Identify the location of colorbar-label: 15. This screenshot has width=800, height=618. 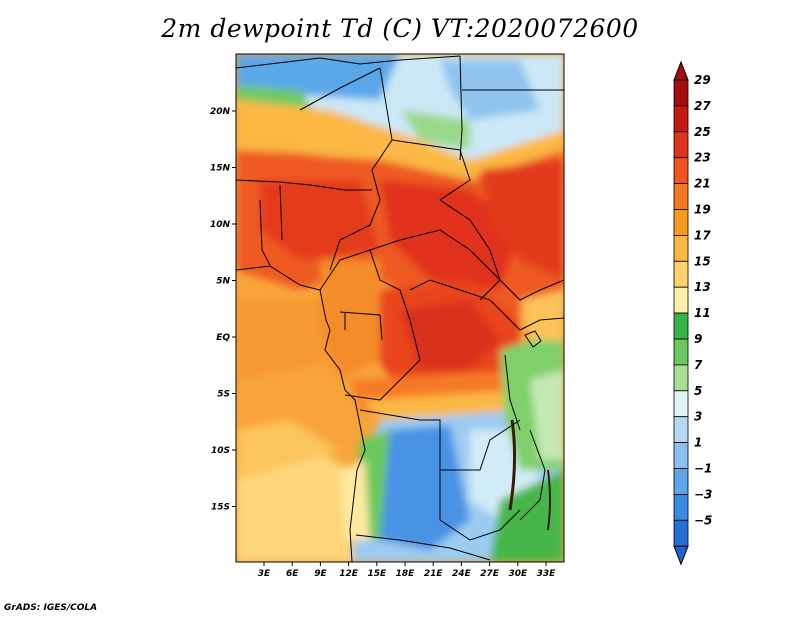
(702, 261).